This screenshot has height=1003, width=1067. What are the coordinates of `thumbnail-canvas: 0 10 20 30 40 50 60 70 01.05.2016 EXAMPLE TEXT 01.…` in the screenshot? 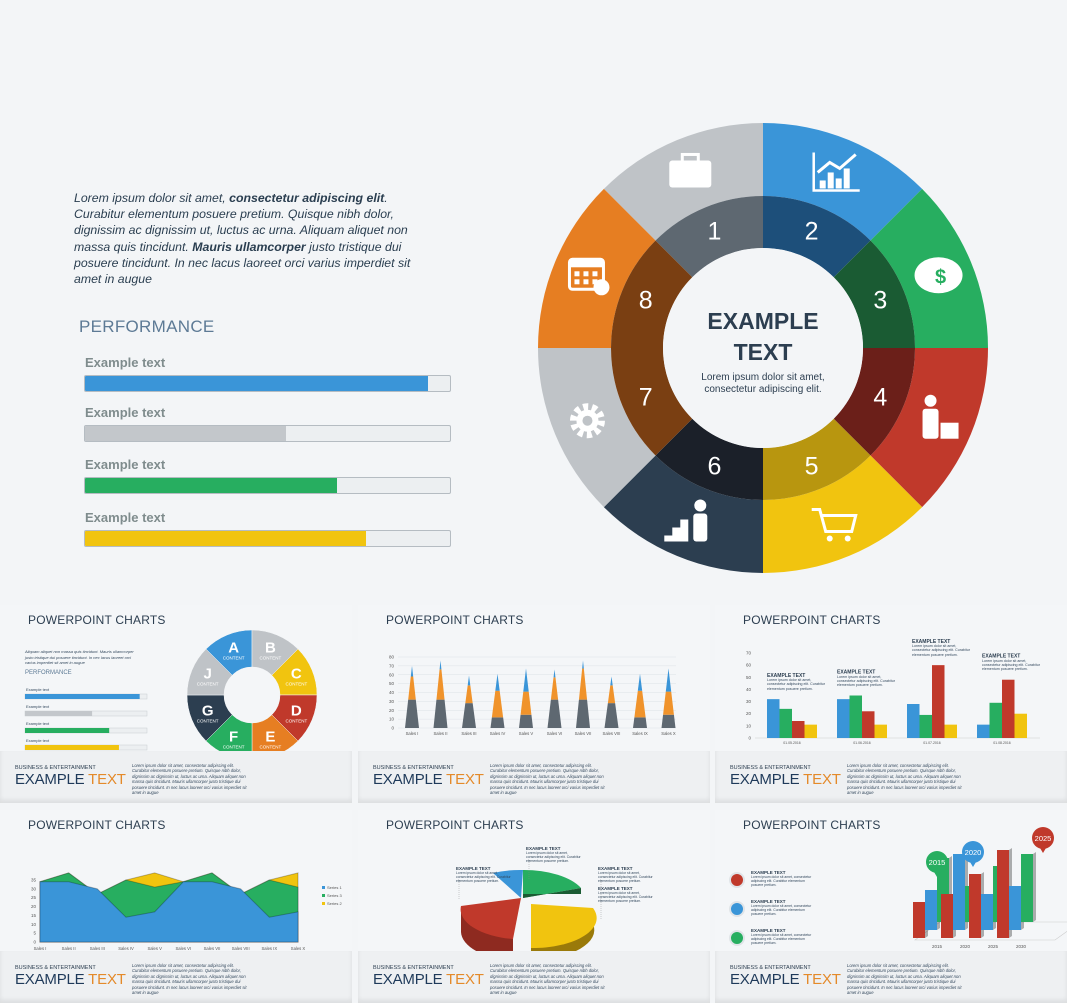 It's located at (893, 692).